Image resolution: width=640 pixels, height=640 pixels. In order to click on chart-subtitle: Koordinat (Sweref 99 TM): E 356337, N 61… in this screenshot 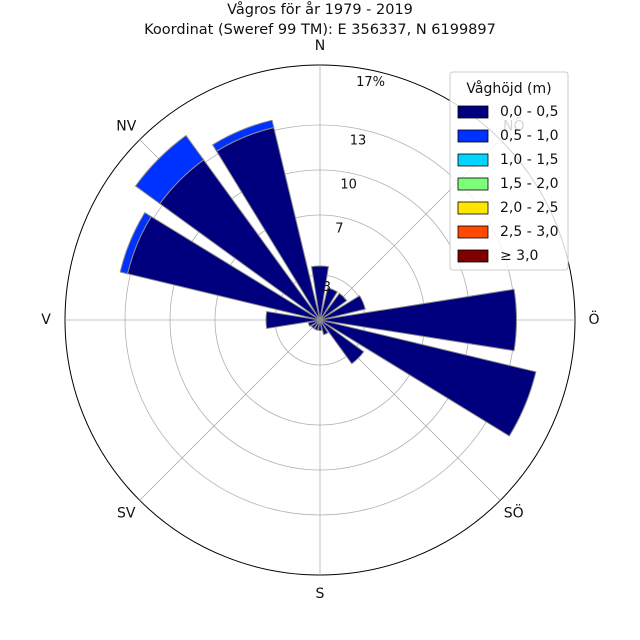, I will do `click(320, 30)`.